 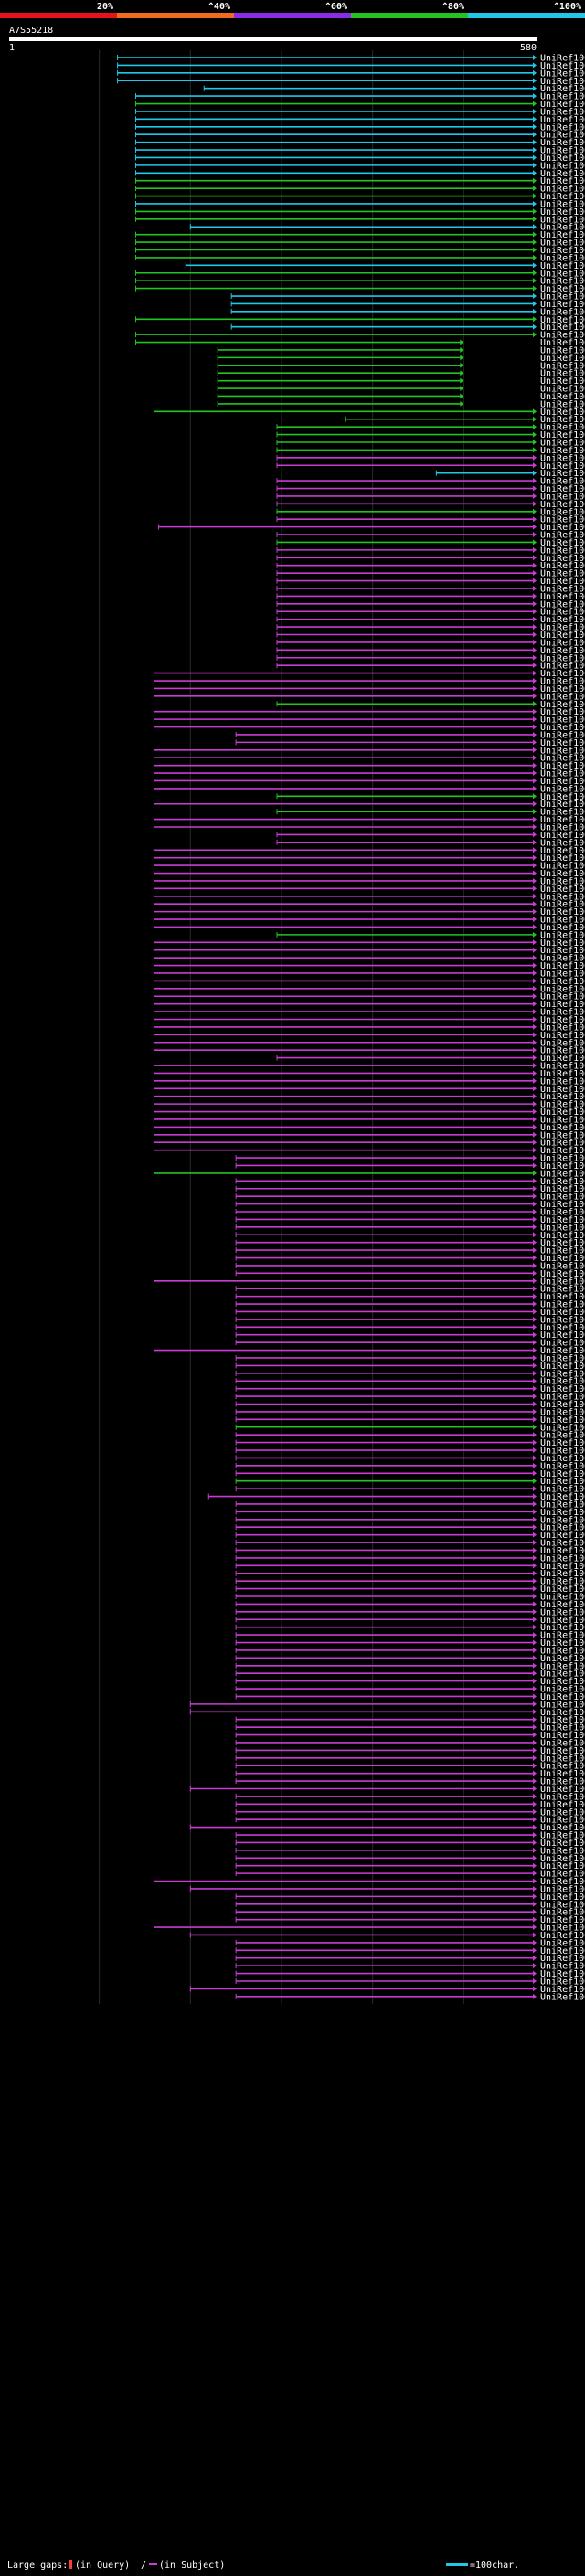 I want to click on hit-label: UniRef100_C5YAW6, so click(x=563, y=127).